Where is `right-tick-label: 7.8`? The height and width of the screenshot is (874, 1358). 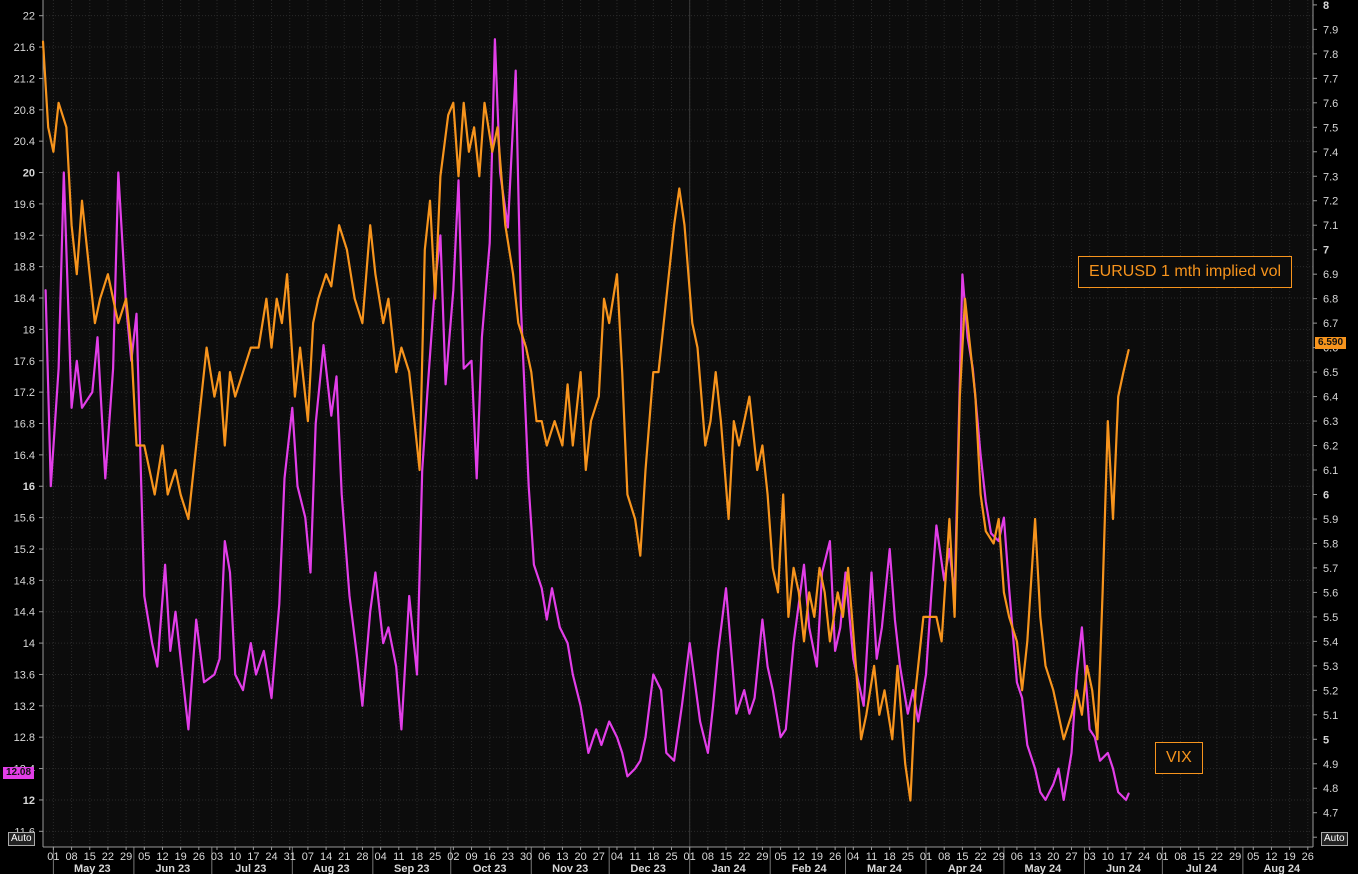
right-tick-label: 7.8 is located at coordinates (1330, 55).